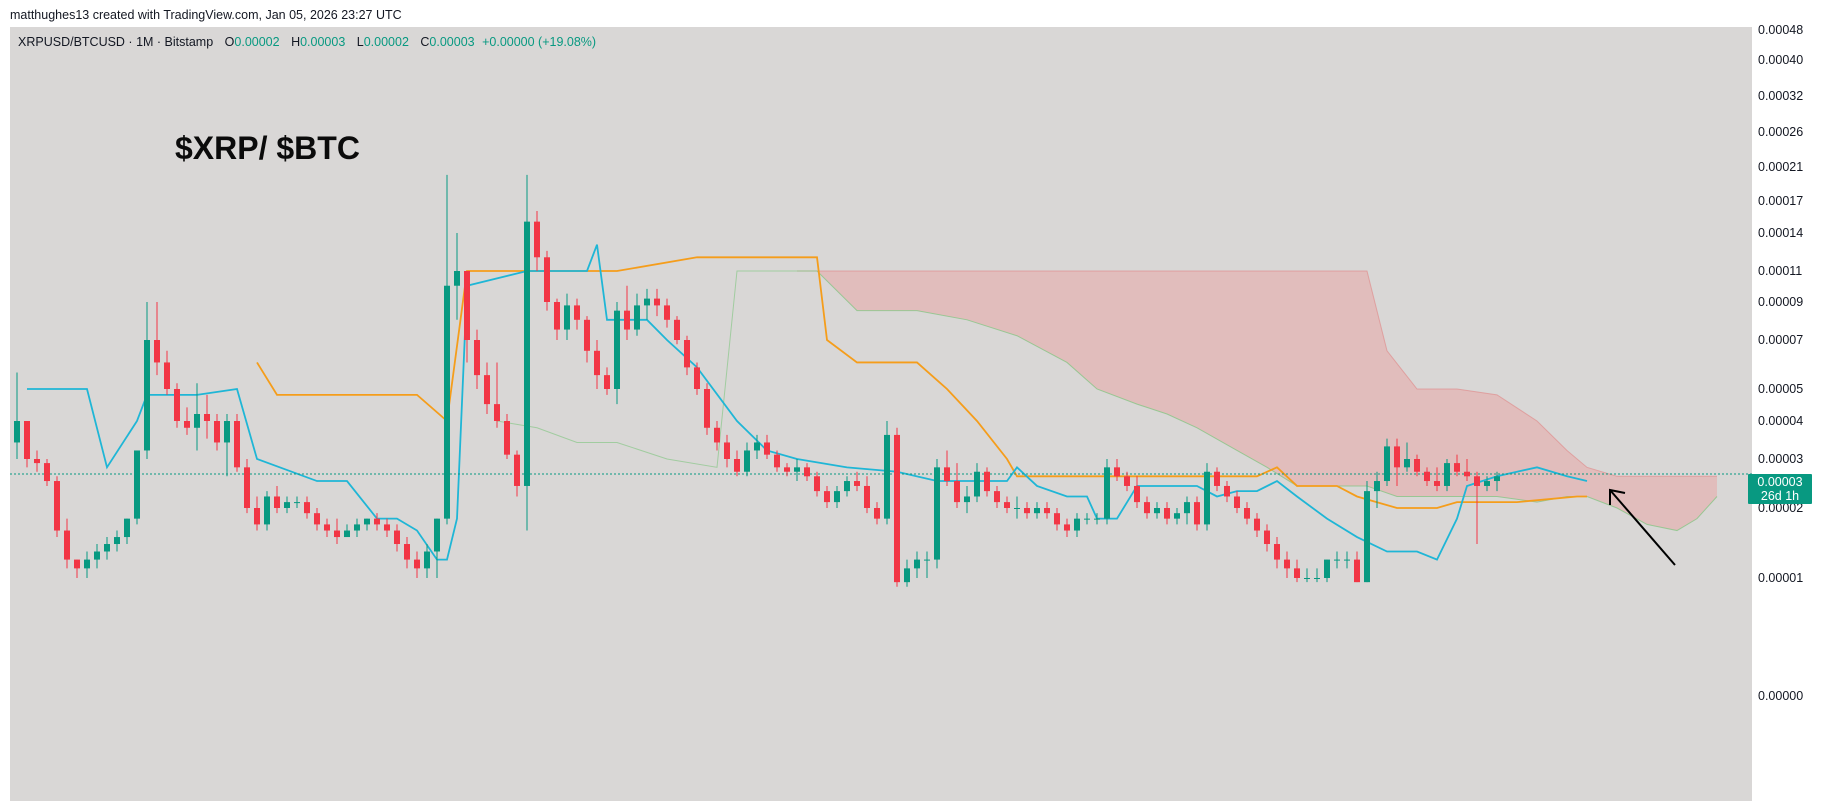  Describe the element at coordinates (1793, 414) in the screenshot. I see `price-axis` at that location.